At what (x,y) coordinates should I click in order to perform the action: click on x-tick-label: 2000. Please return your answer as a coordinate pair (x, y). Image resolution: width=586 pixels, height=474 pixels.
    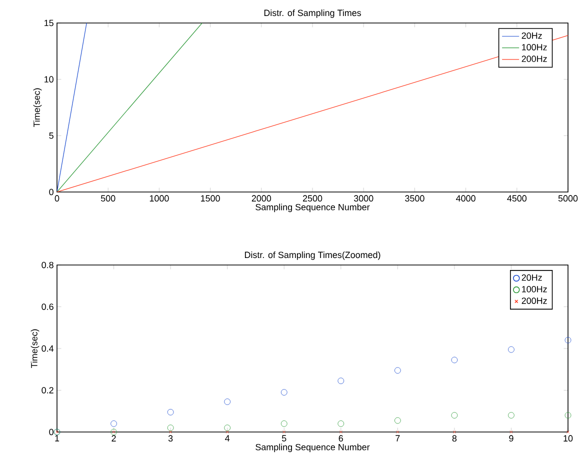
    Looking at the image, I should click on (262, 198).